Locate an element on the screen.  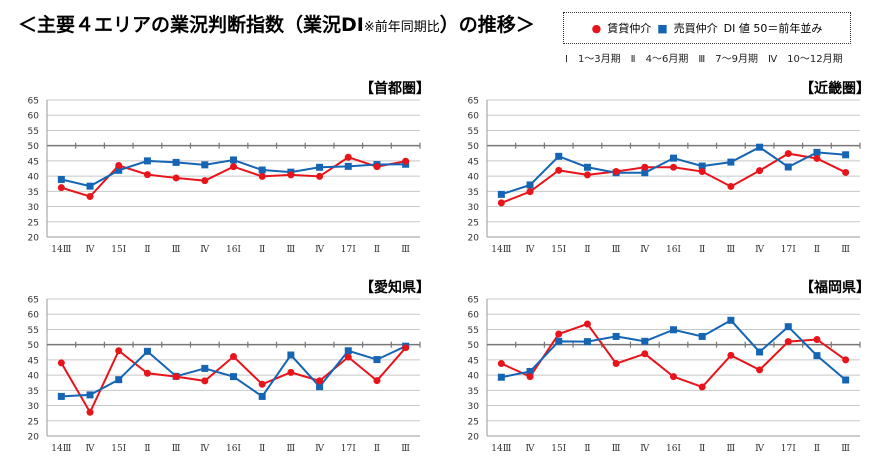
title-main: ＜主要４エリアの業況判断指数（業況DI is located at coordinates (191, 25).